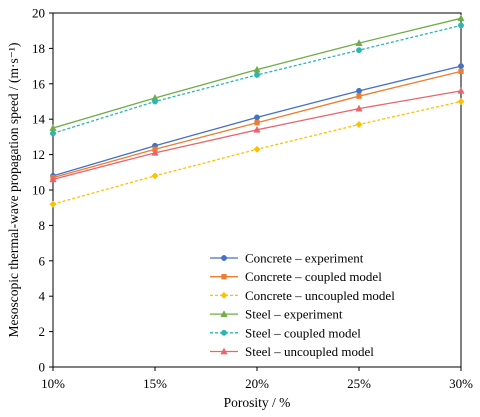 The height and width of the screenshot is (417, 480). Describe the element at coordinates (257, 402) in the screenshot. I see `x-axis-title: Porosity / %` at that location.